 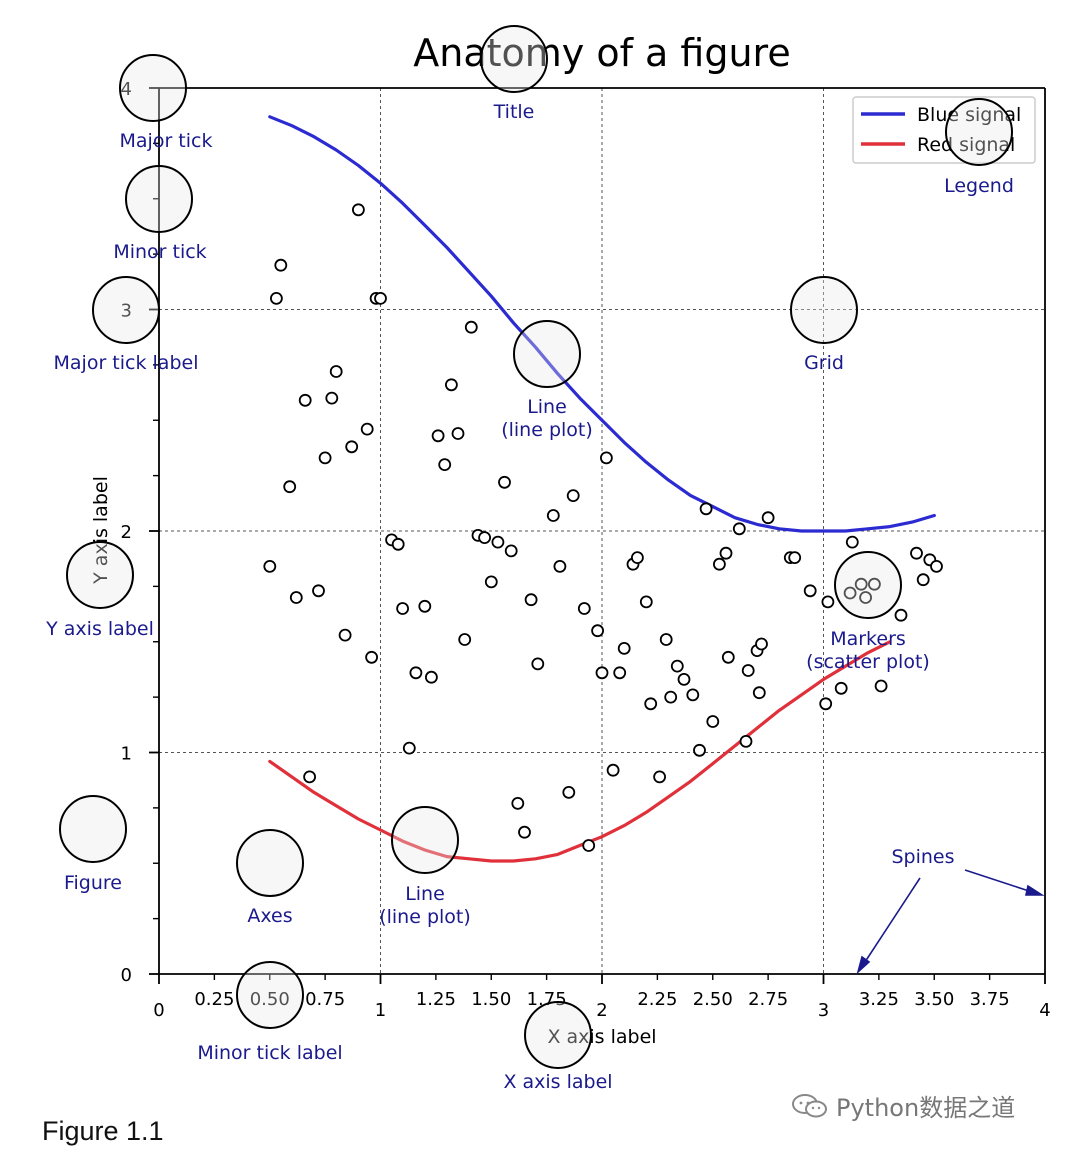 I want to click on annotation-markers: Markers, so click(x=868, y=639).